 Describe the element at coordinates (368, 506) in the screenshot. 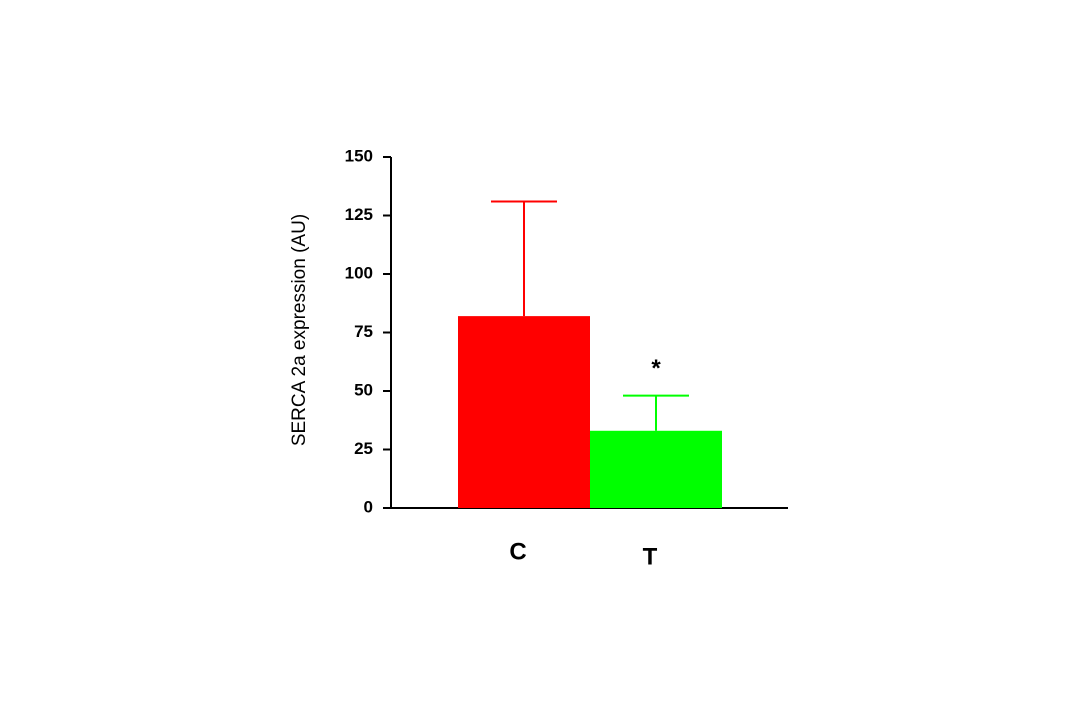

I see `y-tick-label: 0` at that location.